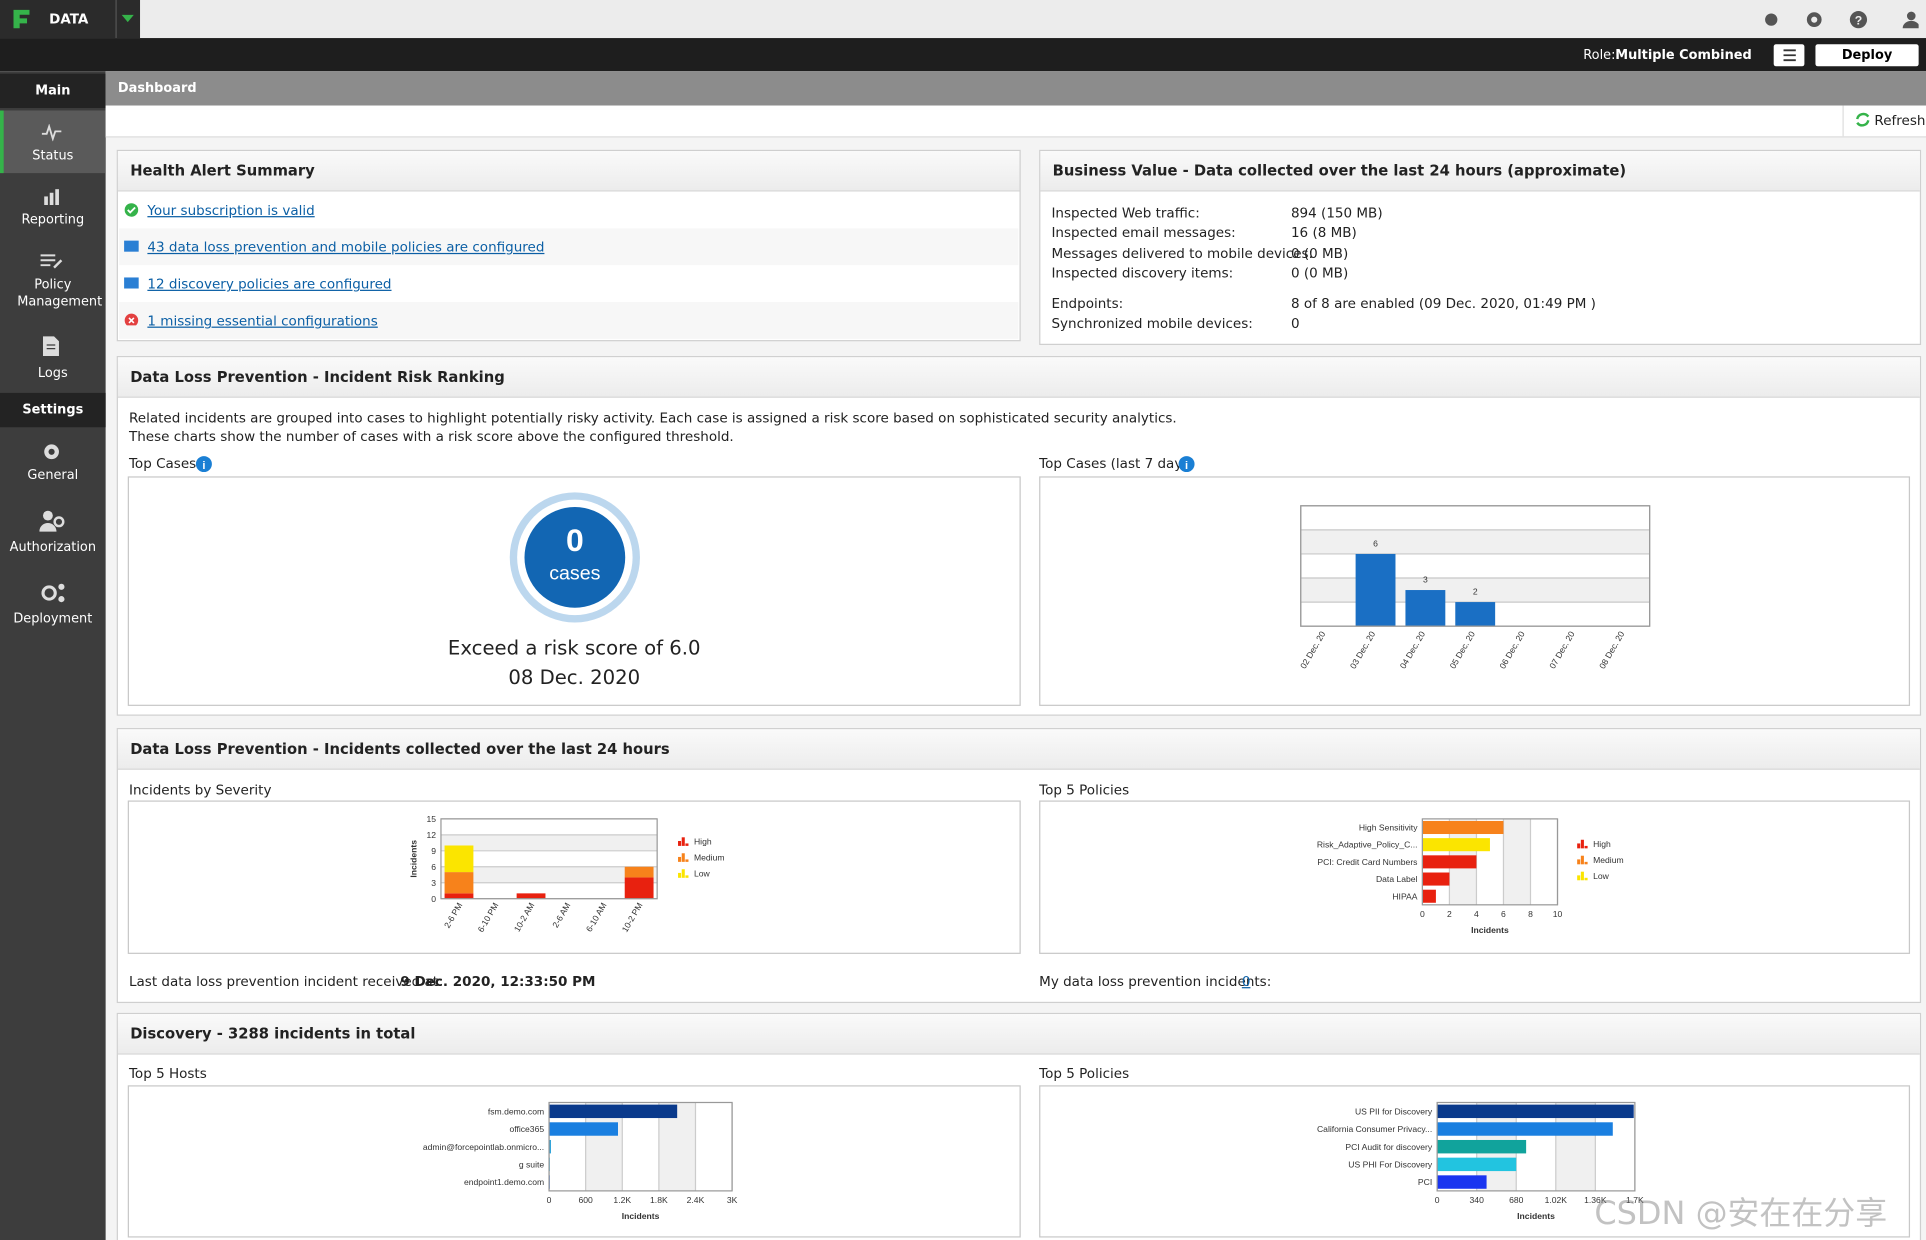  Describe the element at coordinates (963, 19) in the screenshot. I see `top-bar` at that location.